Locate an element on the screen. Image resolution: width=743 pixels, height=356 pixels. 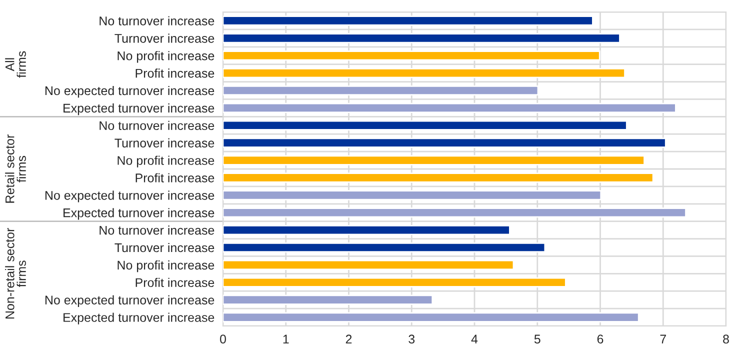
x-tick-label: 3 is located at coordinates (411, 339).